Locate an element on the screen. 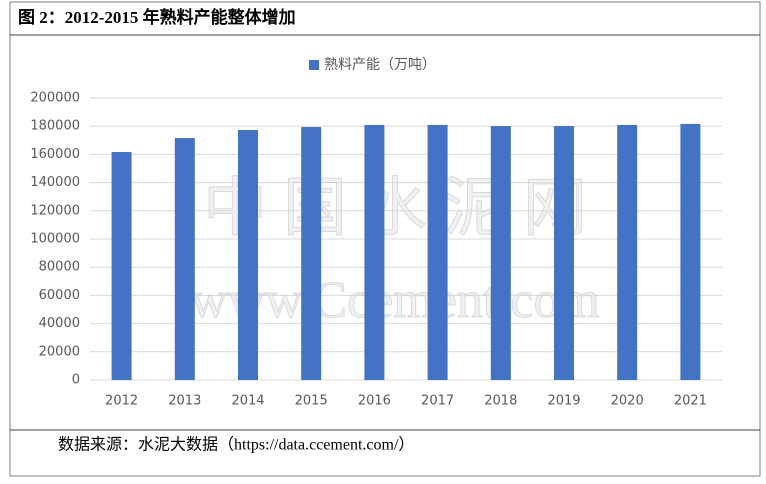  x-tick-label: 2012 is located at coordinates (121, 401).